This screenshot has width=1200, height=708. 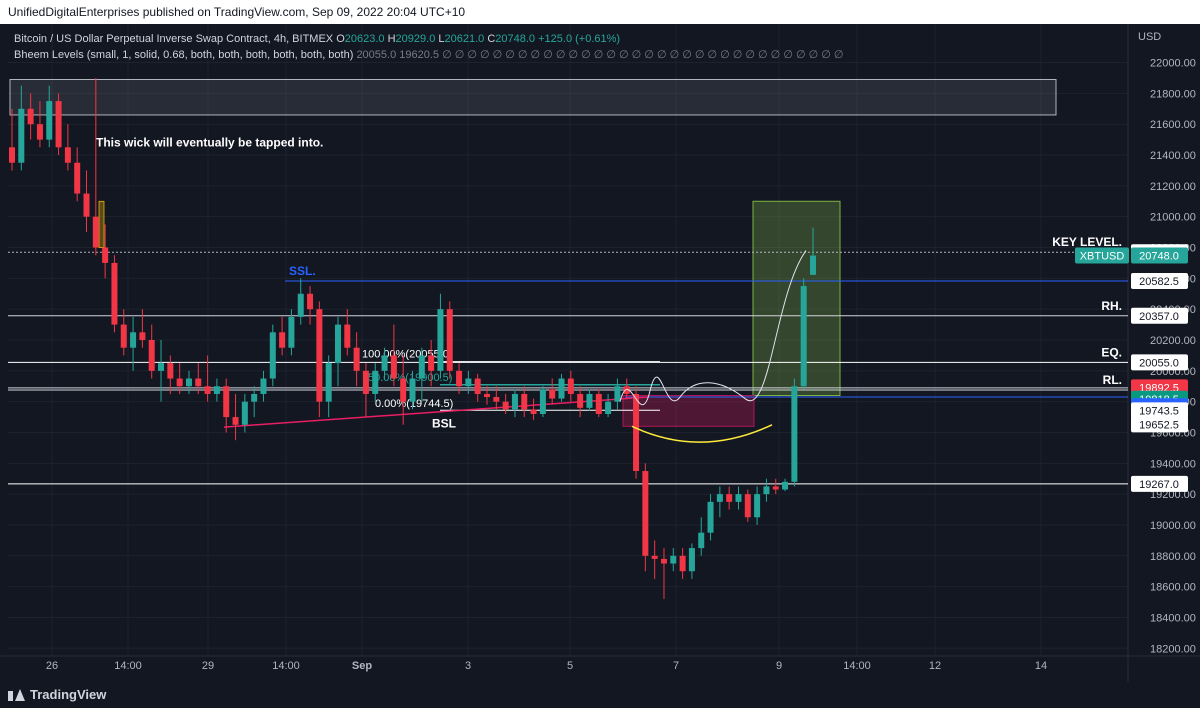 What do you see at coordinates (340, 39) in the screenshot?
I see `open-label: O` at bounding box center [340, 39].